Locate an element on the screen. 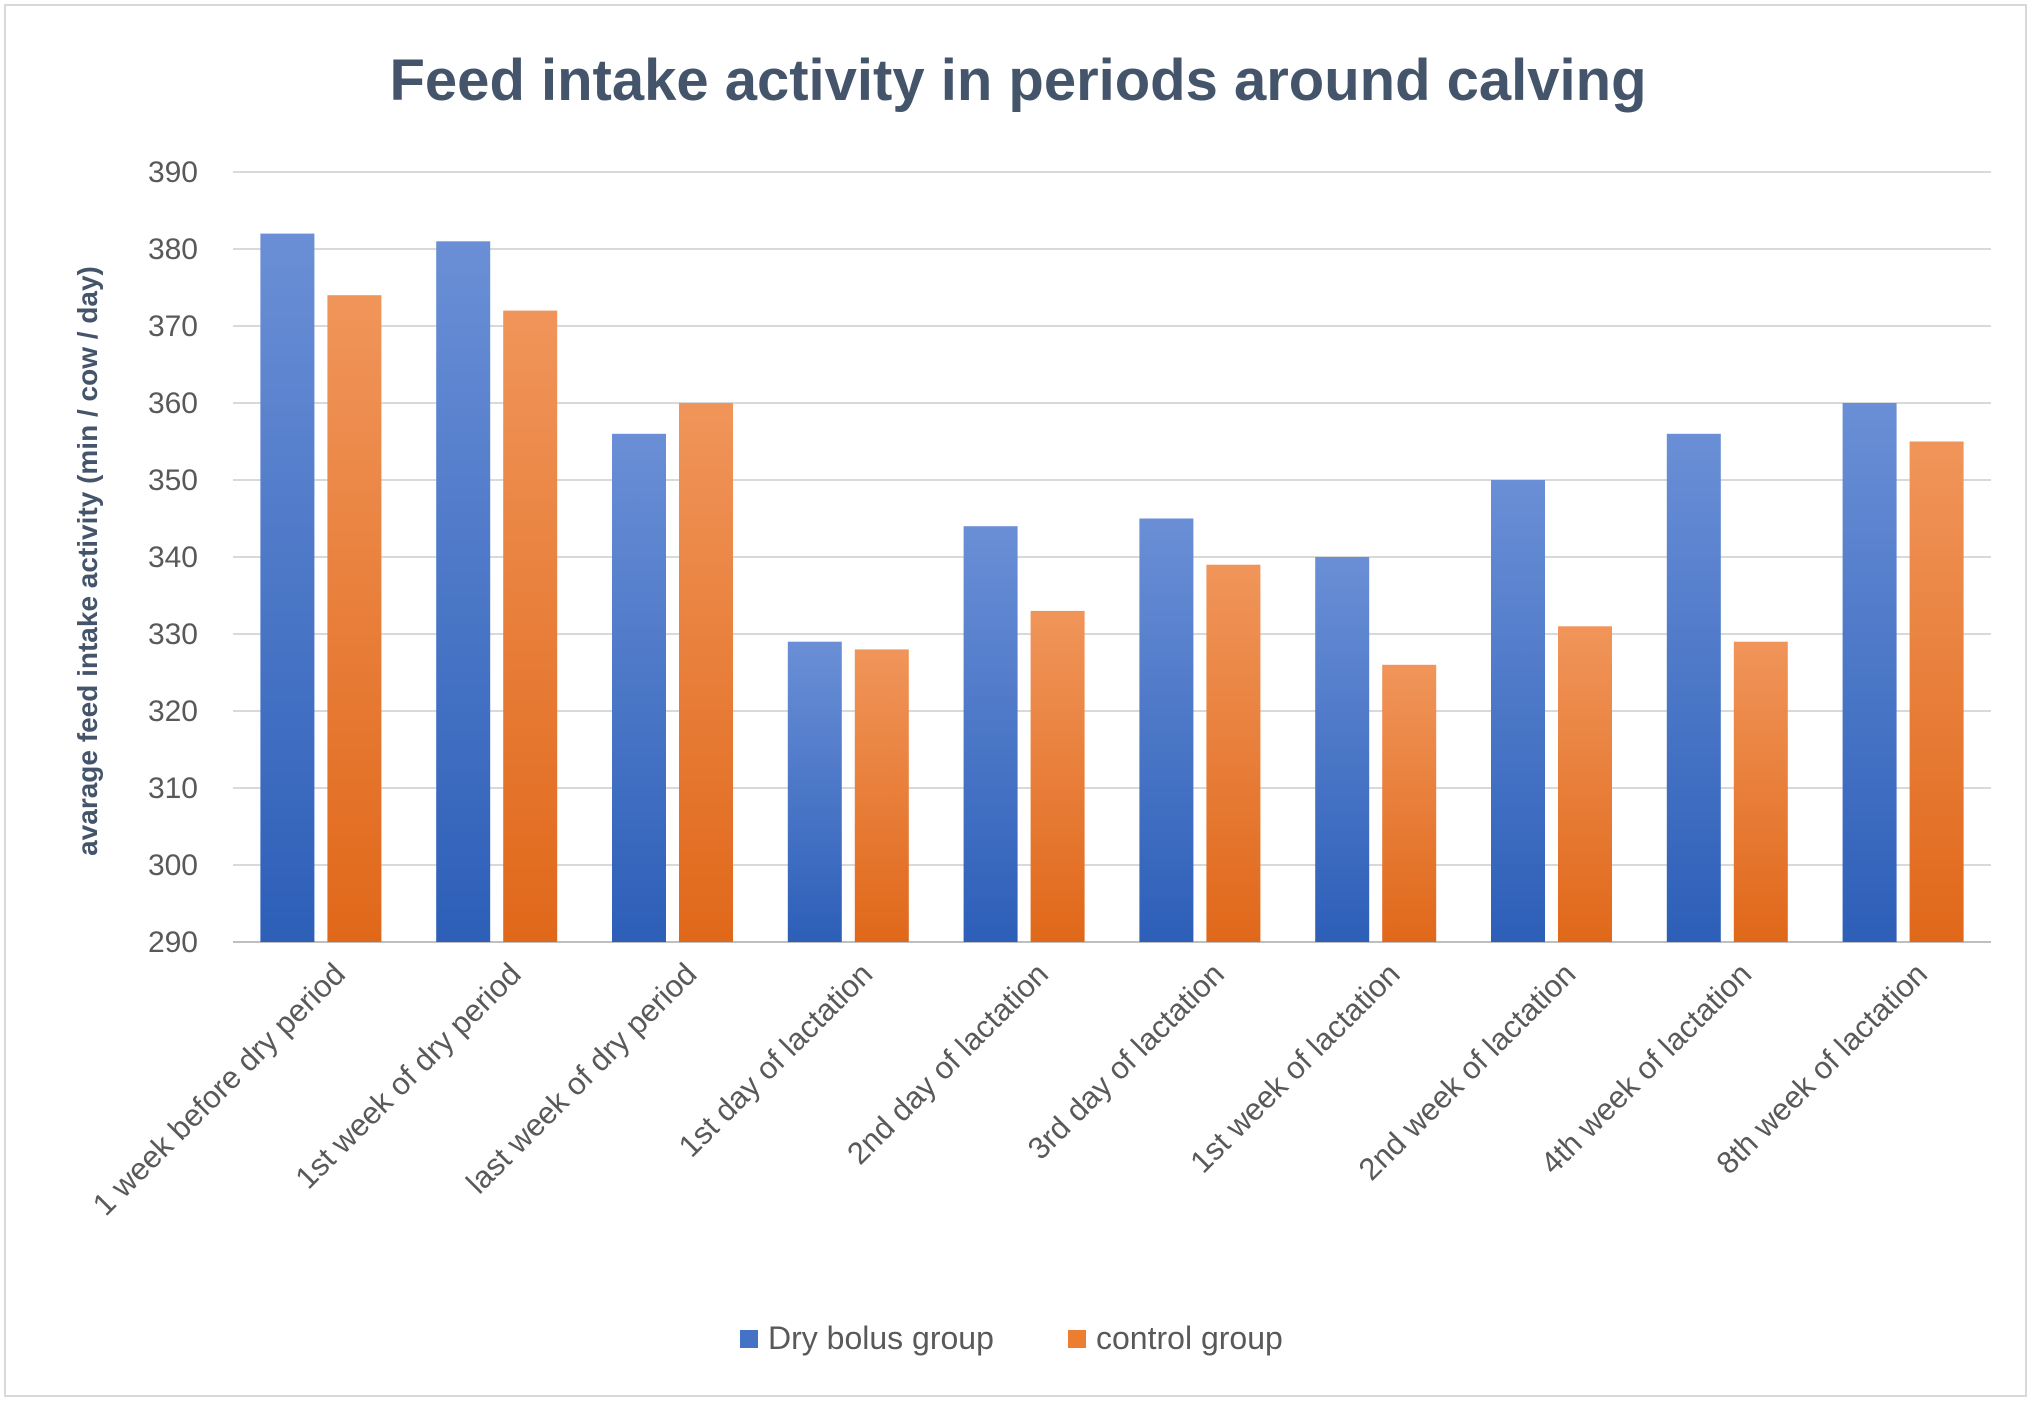 The image size is (2033, 1403). x-tick-label: 3rd day of lactation is located at coordinates (1126, 1061).